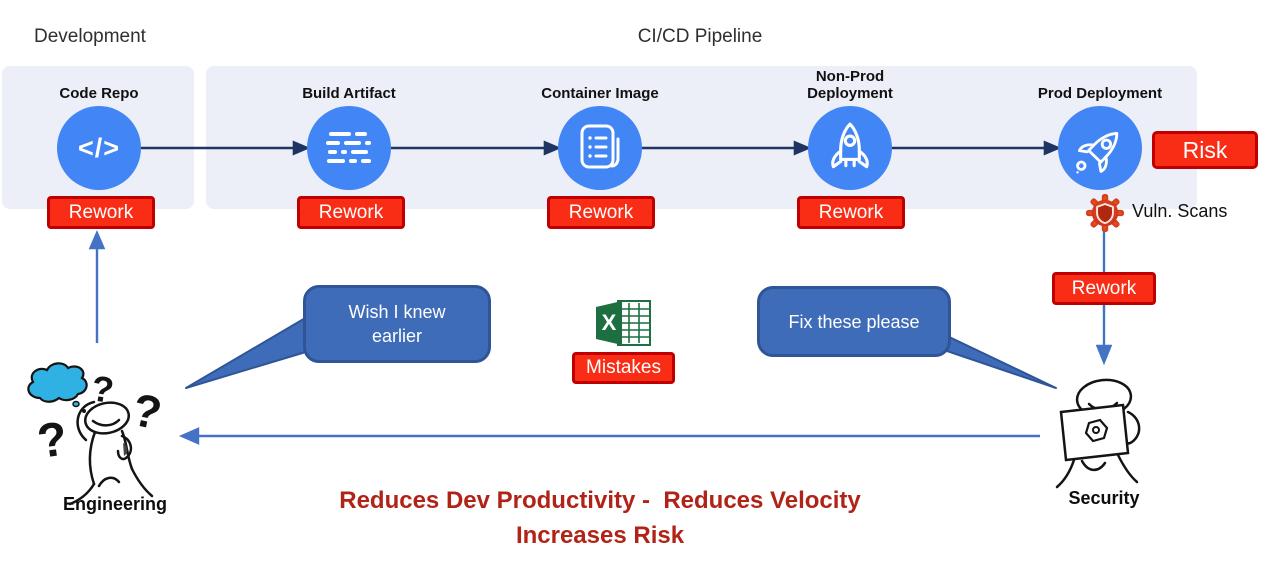 This screenshot has height=562, width=1272. I want to click on rework-badge-nonprod-deployment: Rework, so click(851, 212).